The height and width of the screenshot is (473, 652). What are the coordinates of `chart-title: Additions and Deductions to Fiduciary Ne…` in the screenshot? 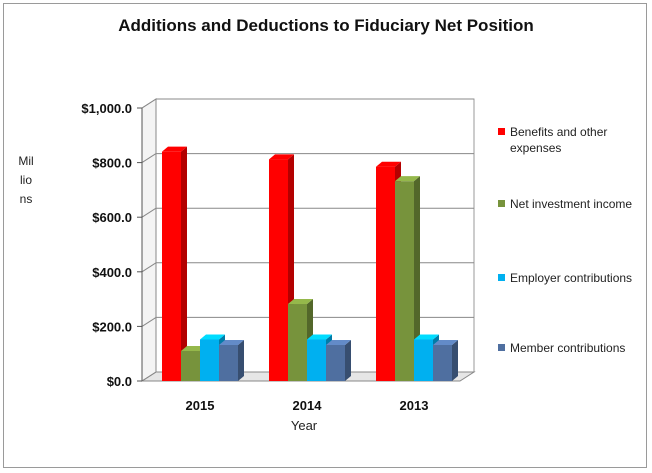 It's located at (326, 25).